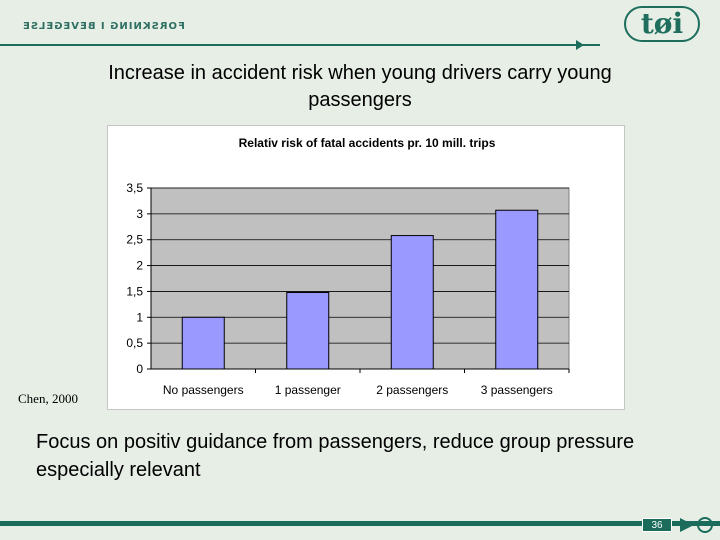 The image size is (720, 540). What do you see at coordinates (139, 317) in the screenshot?
I see `y-tick-label: 1` at bounding box center [139, 317].